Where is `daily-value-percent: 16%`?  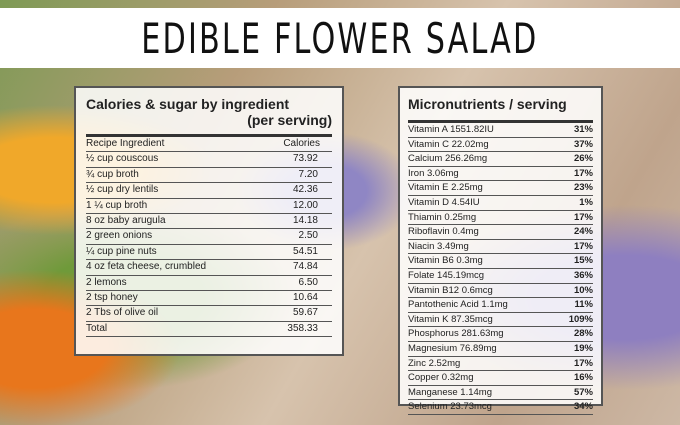 daily-value-percent: 16% is located at coordinates (583, 378).